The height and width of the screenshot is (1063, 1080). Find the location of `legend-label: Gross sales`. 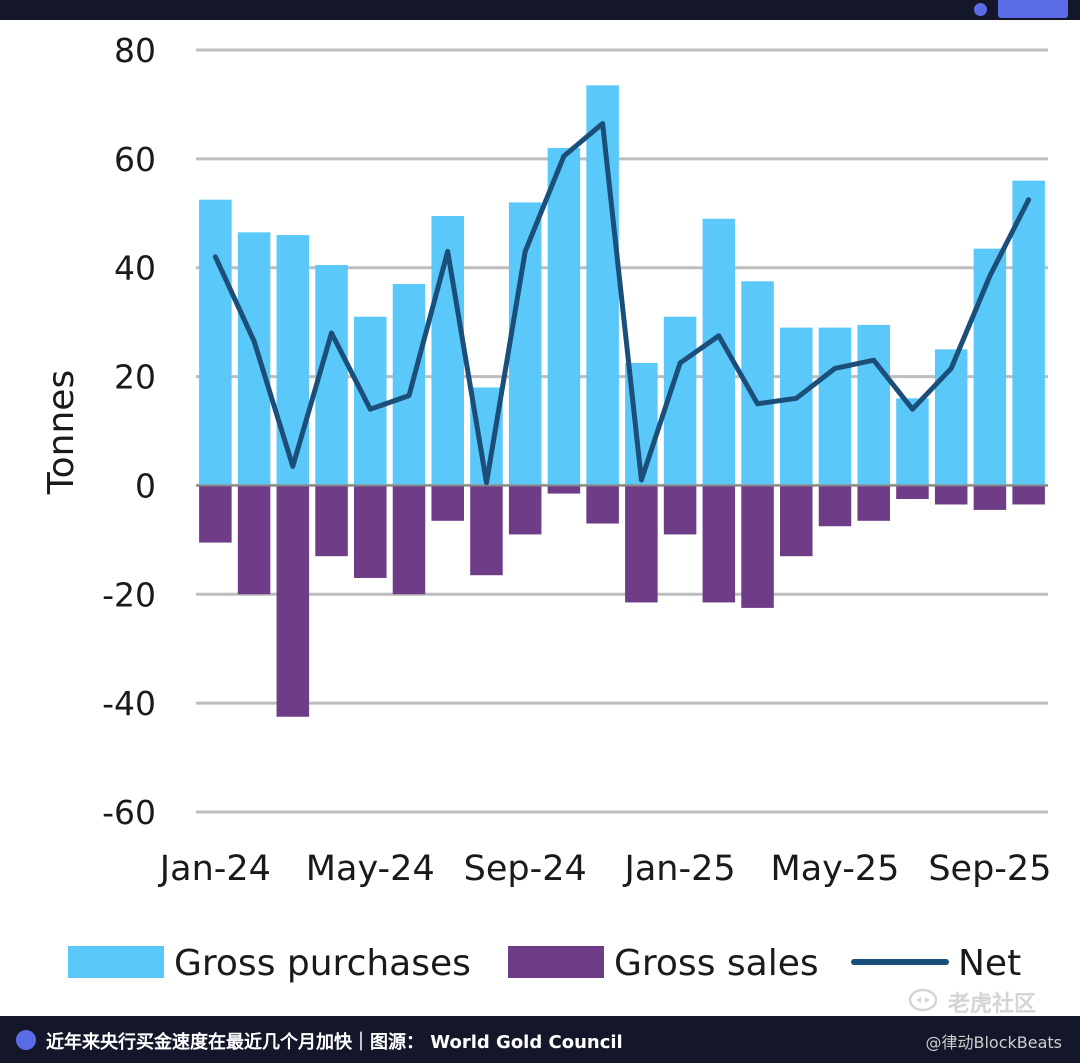

legend-label: Gross sales is located at coordinates (716, 963).